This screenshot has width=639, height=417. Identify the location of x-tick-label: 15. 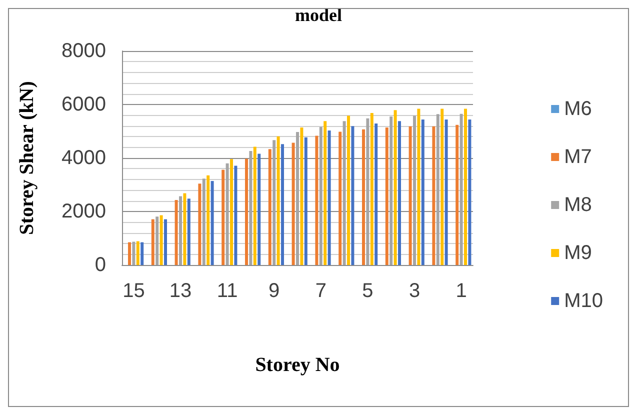
(133, 291).